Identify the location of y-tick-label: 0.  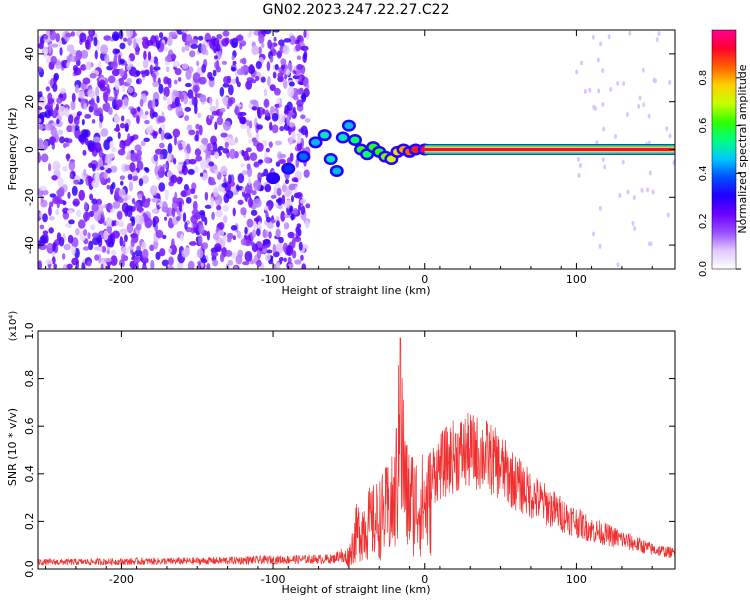
(29, 149).